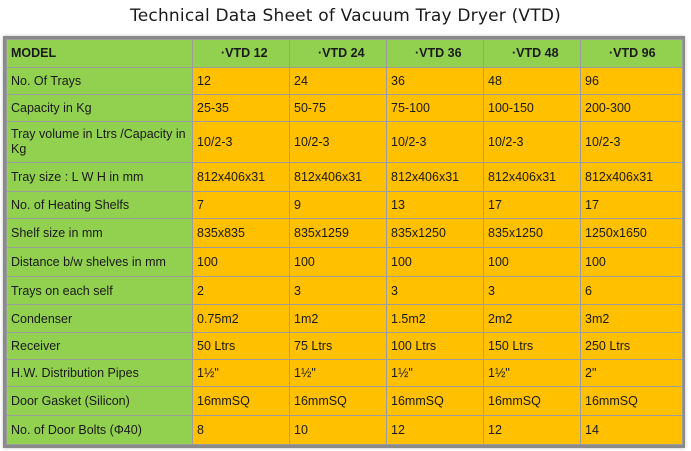 The image size is (691, 451). I want to click on table-cell: 0.75m2, so click(241, 319).